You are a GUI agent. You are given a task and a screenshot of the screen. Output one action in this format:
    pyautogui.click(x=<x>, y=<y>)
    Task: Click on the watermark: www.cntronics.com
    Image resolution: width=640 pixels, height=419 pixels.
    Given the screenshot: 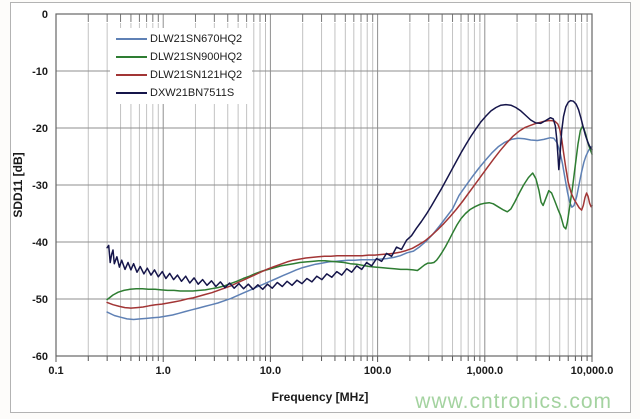 What is the action you would take?
    pyautogui.click(x=513, y=401)
    